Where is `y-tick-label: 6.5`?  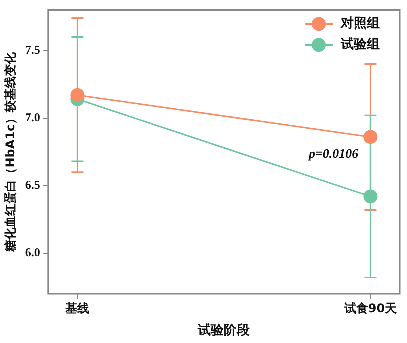 y-tick-label: 6.5 is located at coordinates (32, 185).